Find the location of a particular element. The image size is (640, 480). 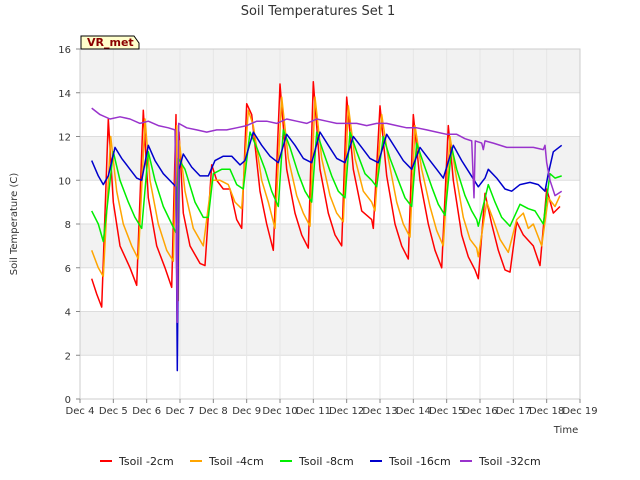

chart-title: Soil Temperatures Set 1 is located at coordinates (318, 11).